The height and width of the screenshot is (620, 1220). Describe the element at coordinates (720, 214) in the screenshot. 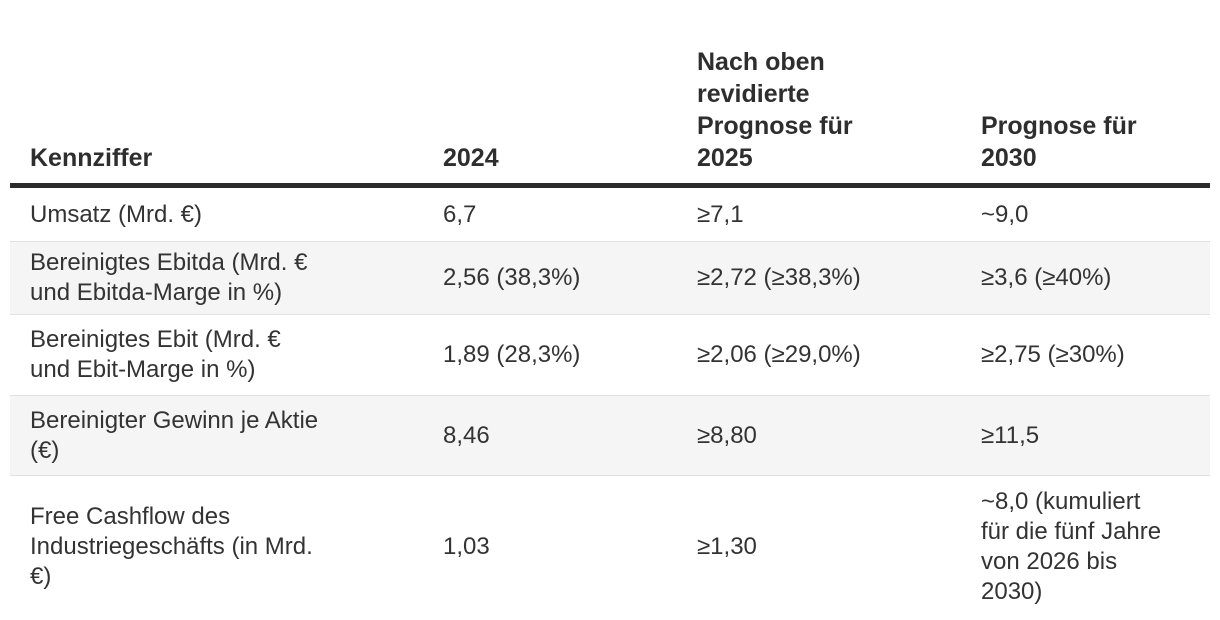

I see `value-prognose-2025: ≥7,1` at that location.